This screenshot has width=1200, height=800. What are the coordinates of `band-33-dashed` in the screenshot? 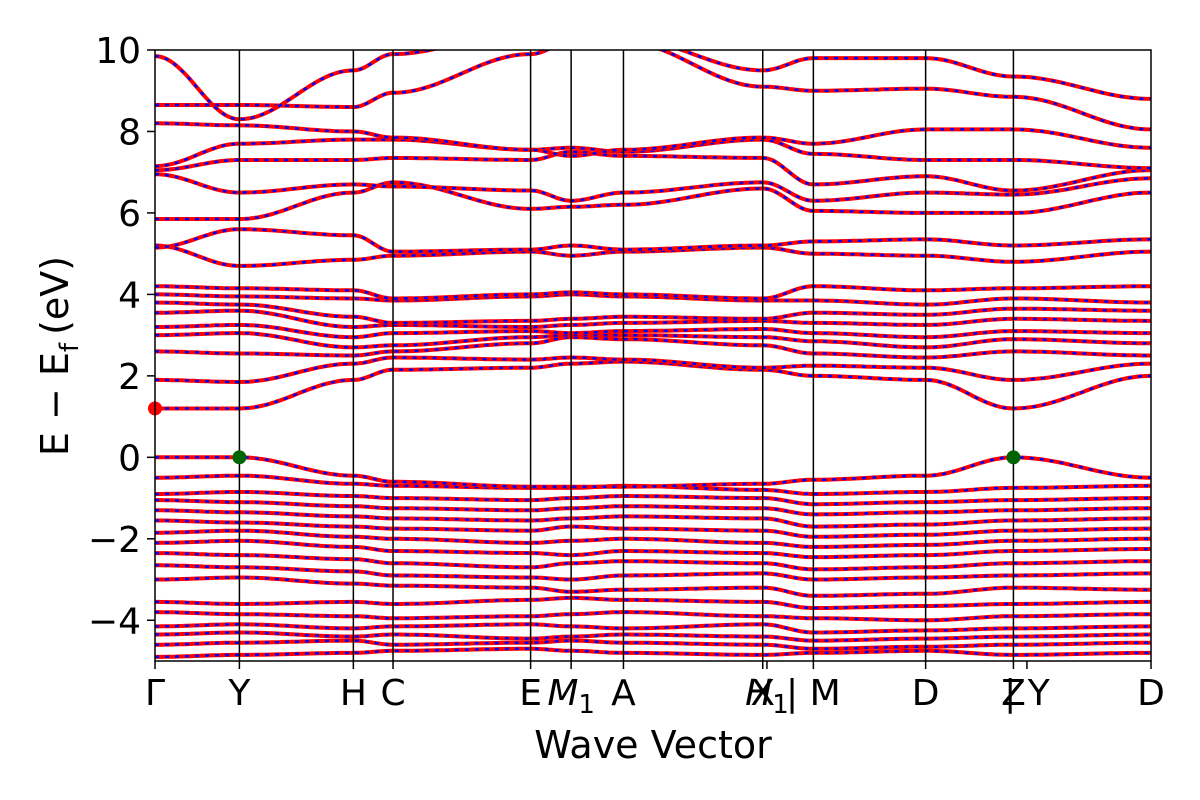 It's located at (653, 90).